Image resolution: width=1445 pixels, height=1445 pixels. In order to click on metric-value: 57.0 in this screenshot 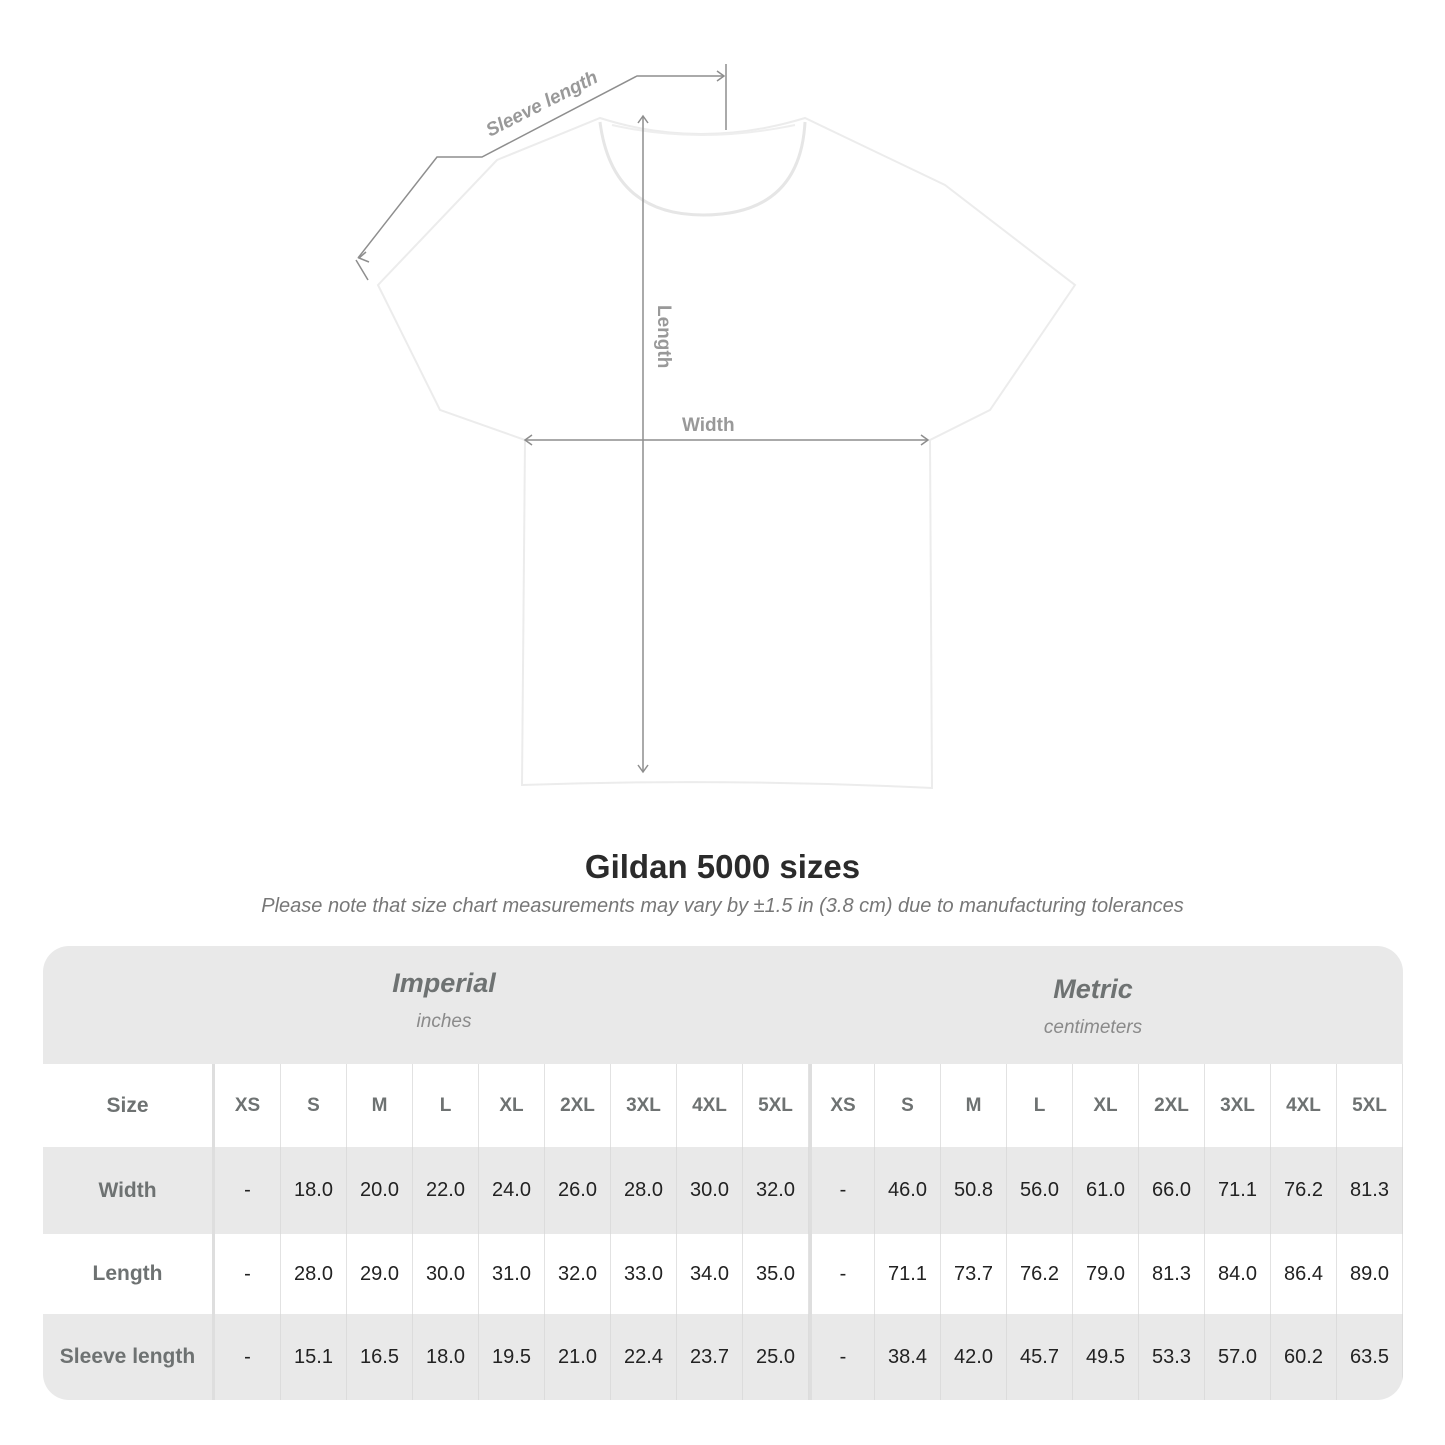, I will do `click(1238, 1357)`.